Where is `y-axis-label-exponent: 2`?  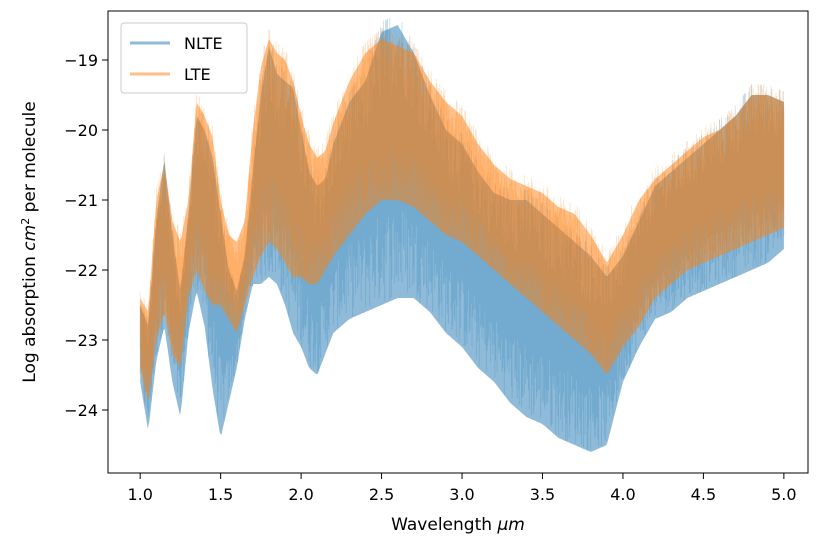
y-axis-label-exponent: 2 is located at coordinates (25, 221).